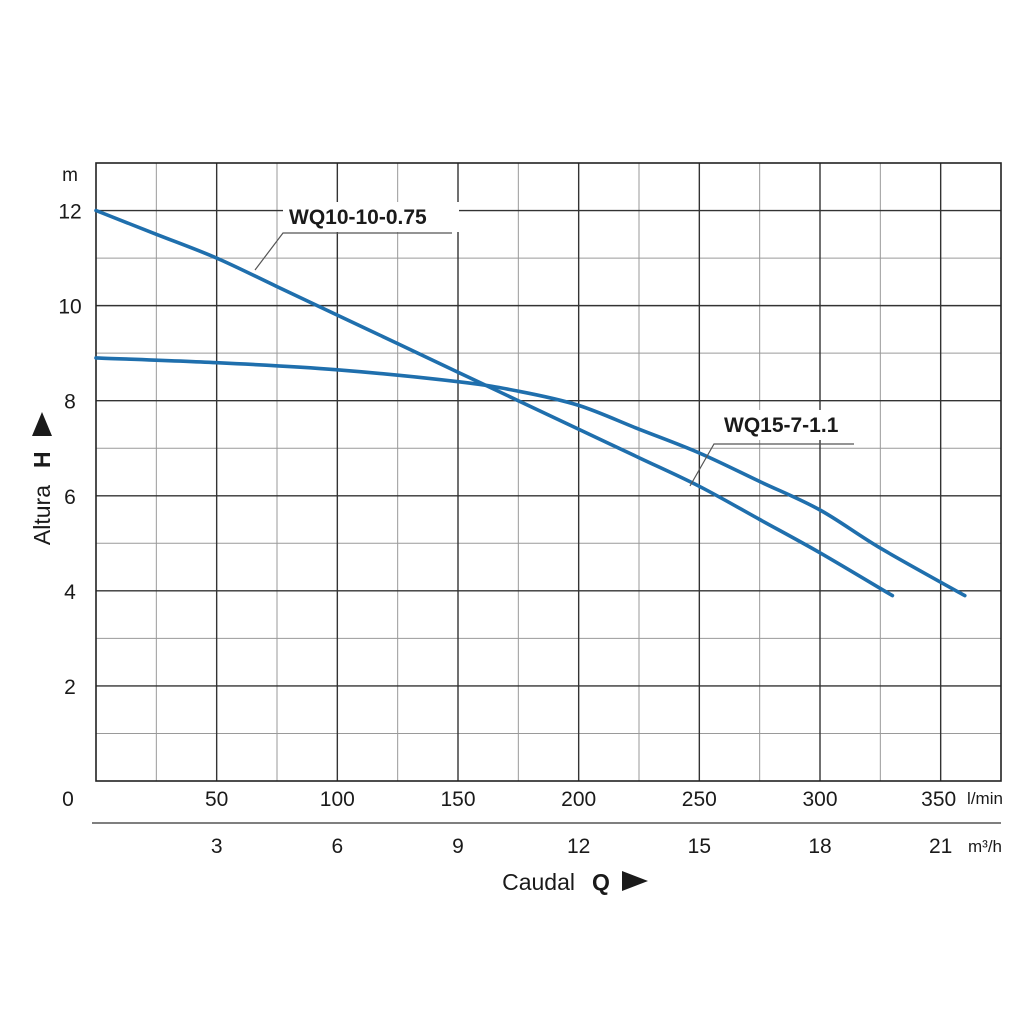  Describe the element at coordinates (938, 799) in the screenshot. I see `x-tick-label: 350` at that location.